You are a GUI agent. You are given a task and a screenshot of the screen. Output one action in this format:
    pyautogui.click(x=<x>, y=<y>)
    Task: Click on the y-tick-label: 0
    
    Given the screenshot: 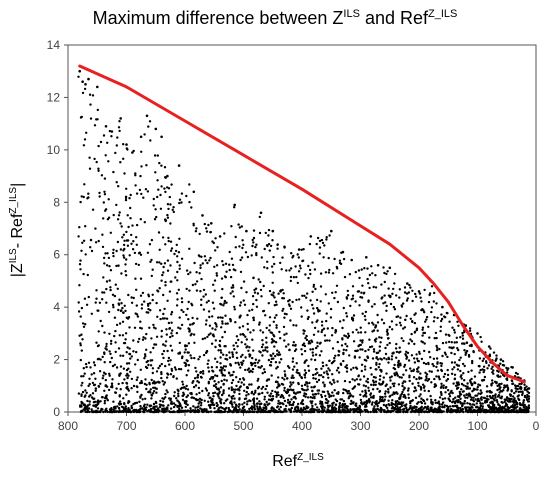 What is the action you would take?
    pyautogui.click(x=56, y=412)
    